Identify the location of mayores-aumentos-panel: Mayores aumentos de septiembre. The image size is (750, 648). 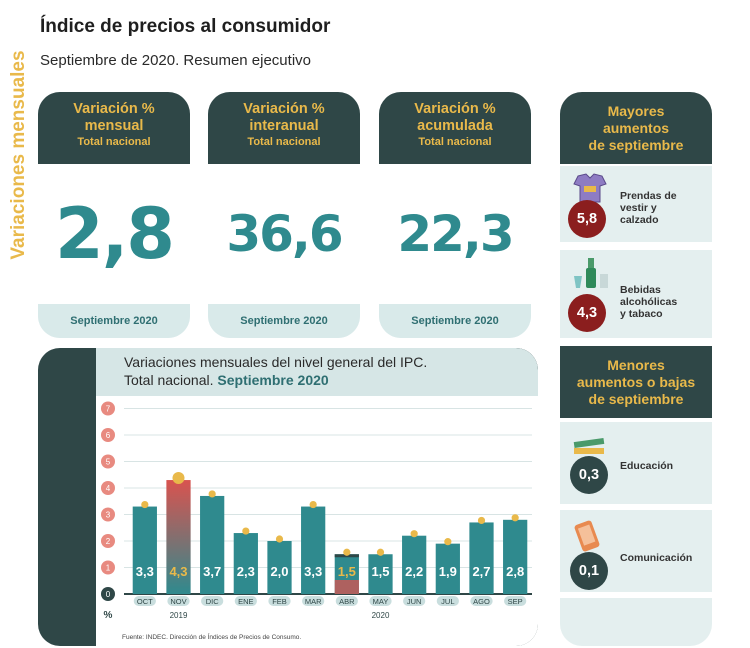
(636, 170).